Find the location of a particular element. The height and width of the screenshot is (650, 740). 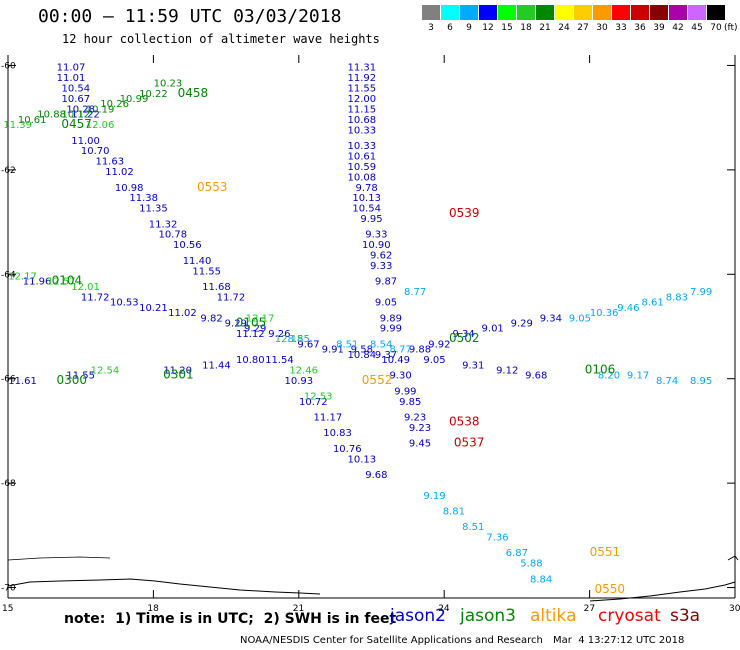

swh-reading: 8.20 is located at coordinates (609, 376).